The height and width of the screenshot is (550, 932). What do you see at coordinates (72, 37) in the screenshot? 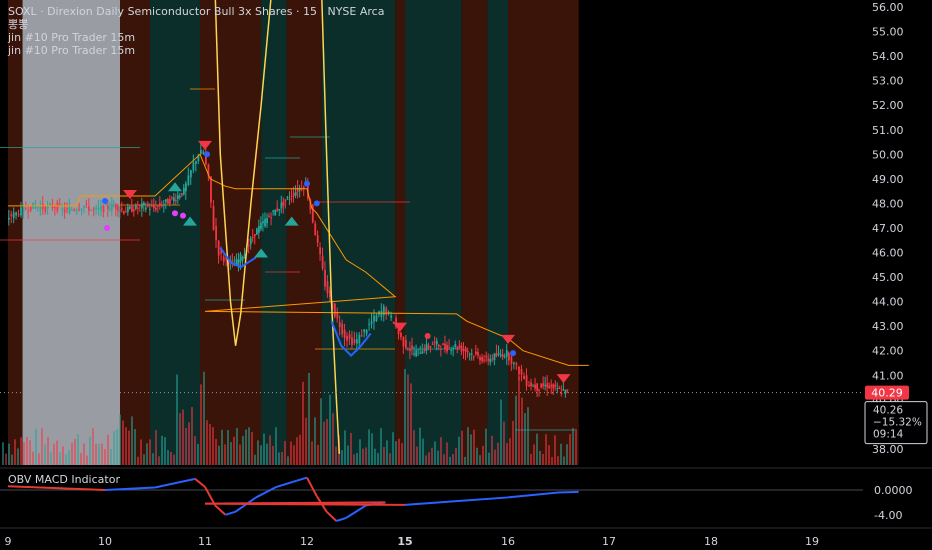
I see `legend-line-3: jin #10 Pro Trader 15m` at bounding box center [72, 37].